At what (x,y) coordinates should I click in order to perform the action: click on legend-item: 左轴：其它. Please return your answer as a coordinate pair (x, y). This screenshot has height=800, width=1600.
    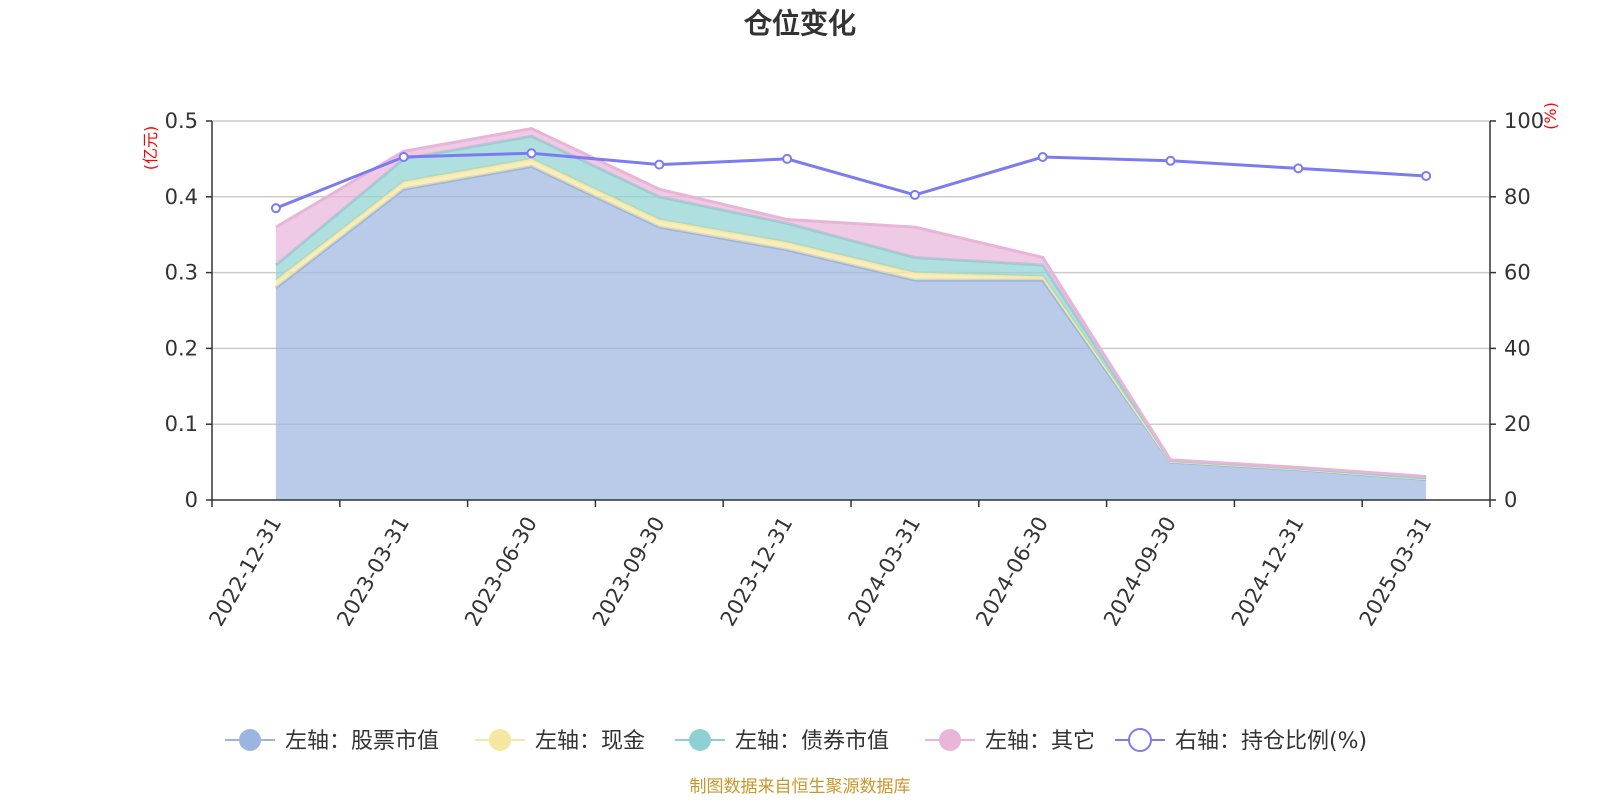
    Looking at the image, I should click on (1010, 741).